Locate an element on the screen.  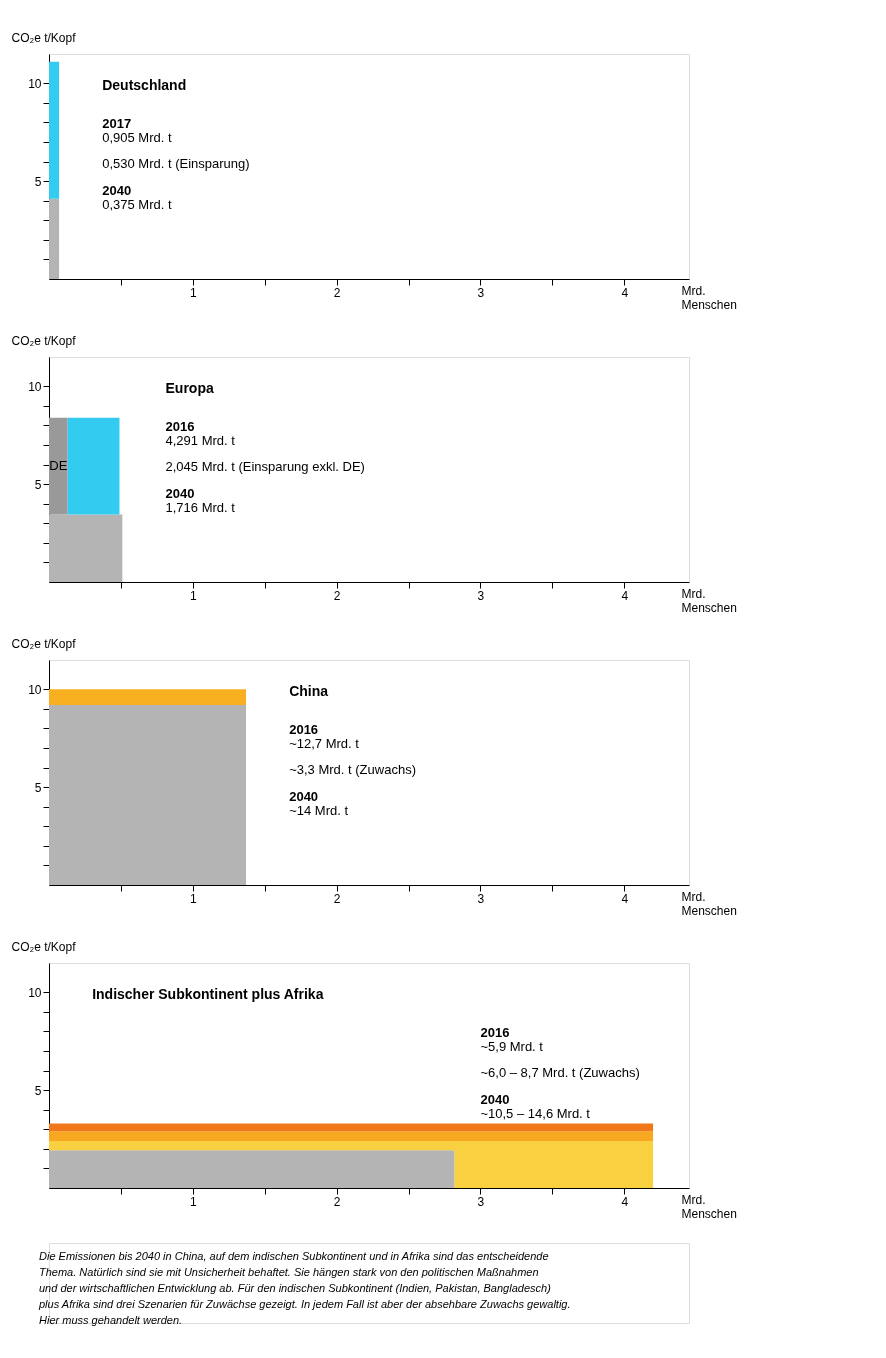
text: China is located at coordinates (309, 690).